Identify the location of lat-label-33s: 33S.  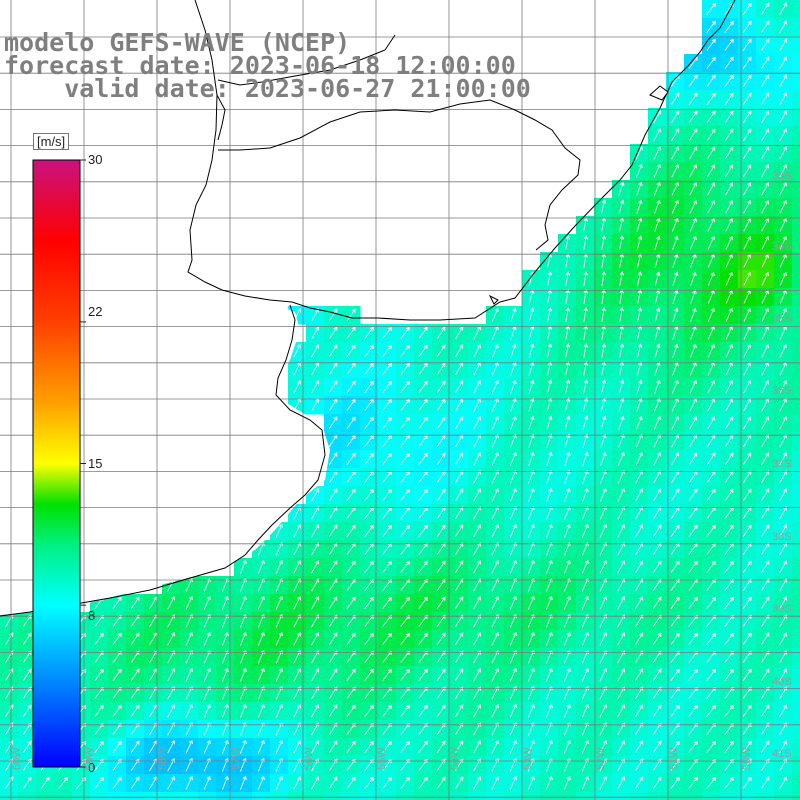
(782, 176).